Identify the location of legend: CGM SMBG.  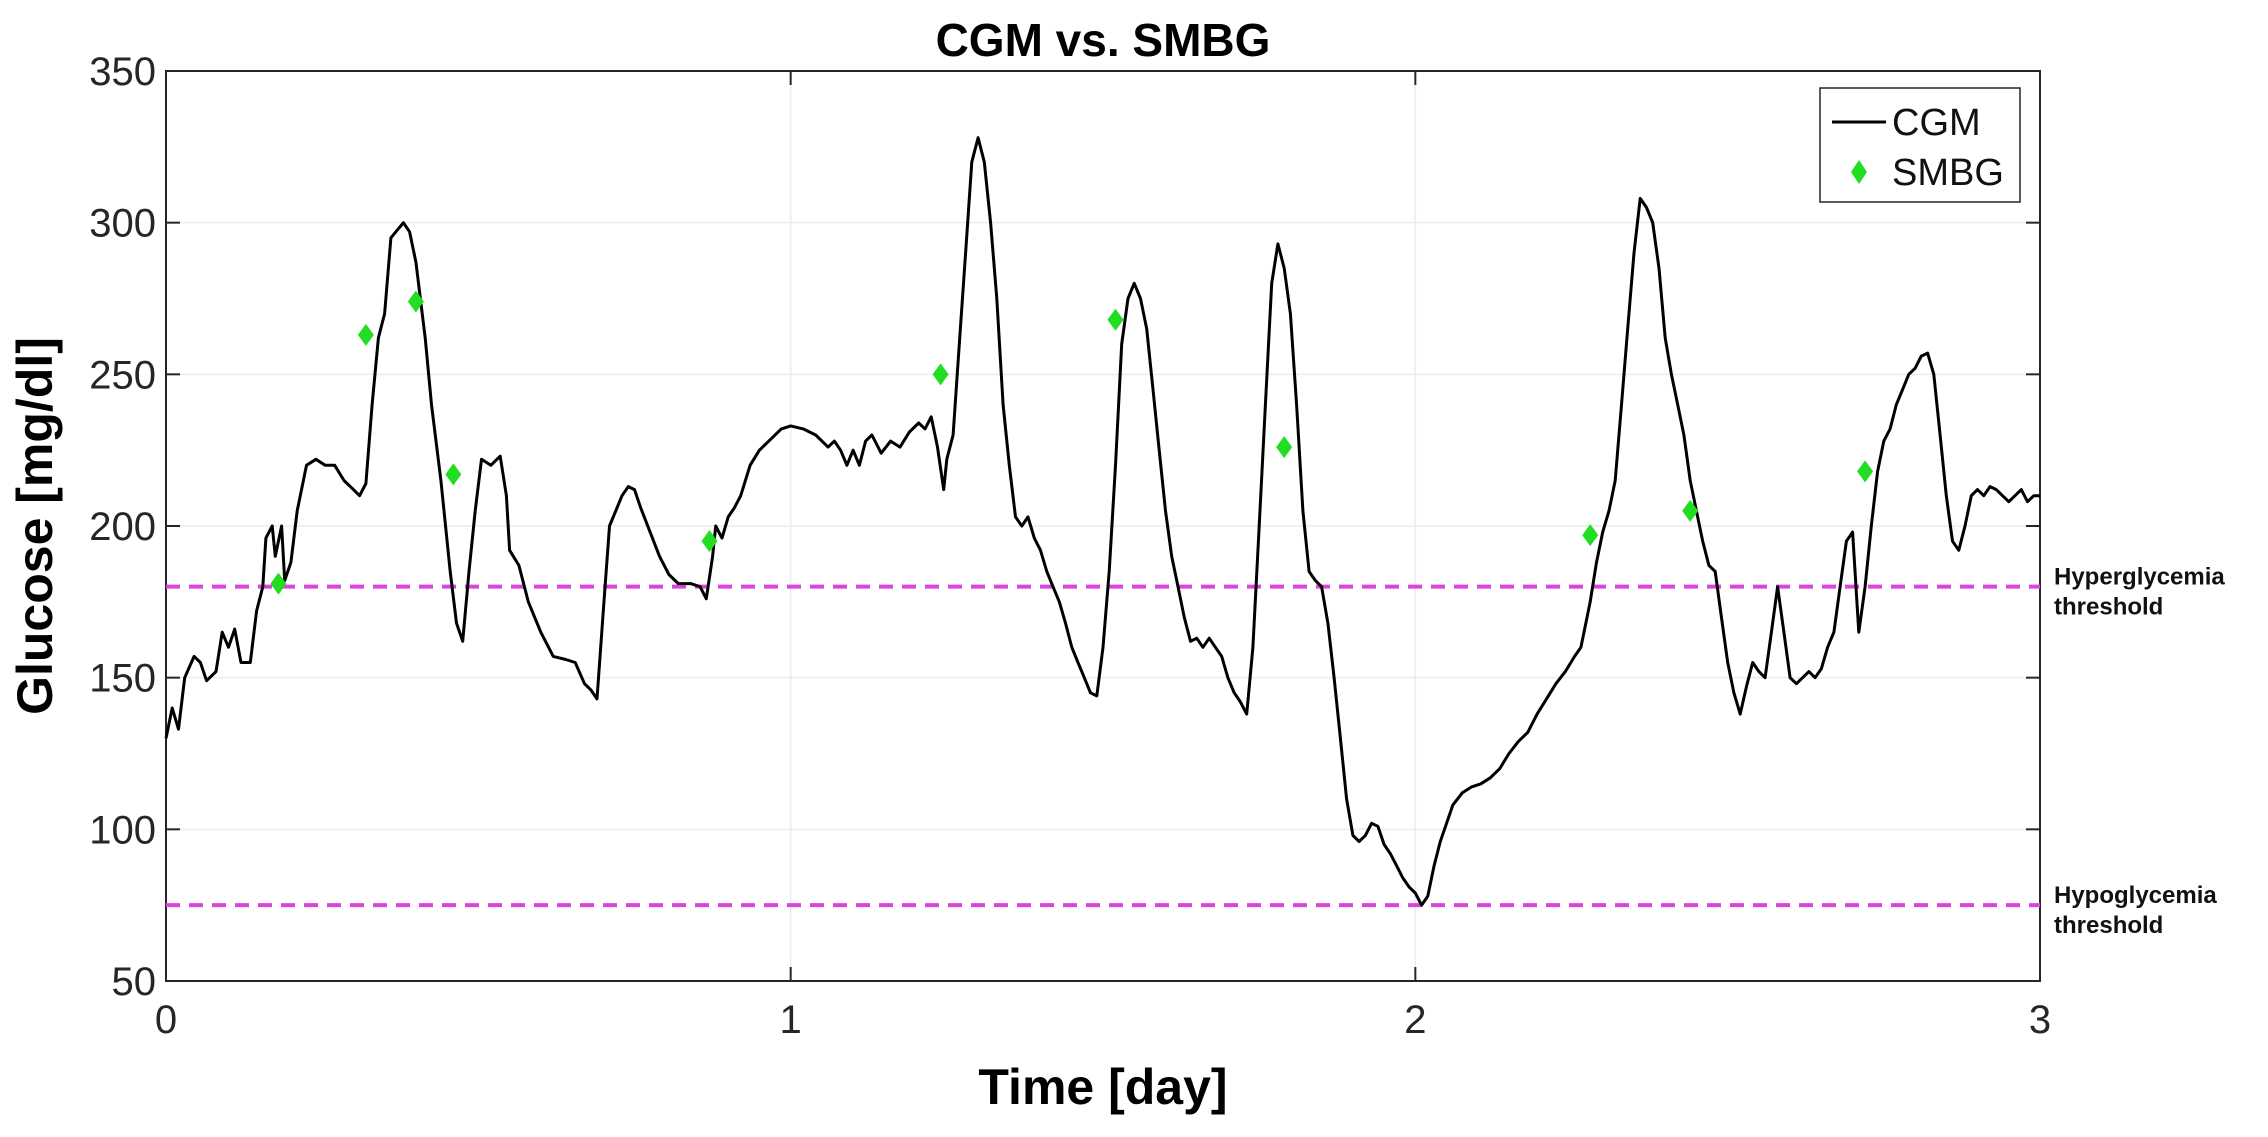
(1920, 145).